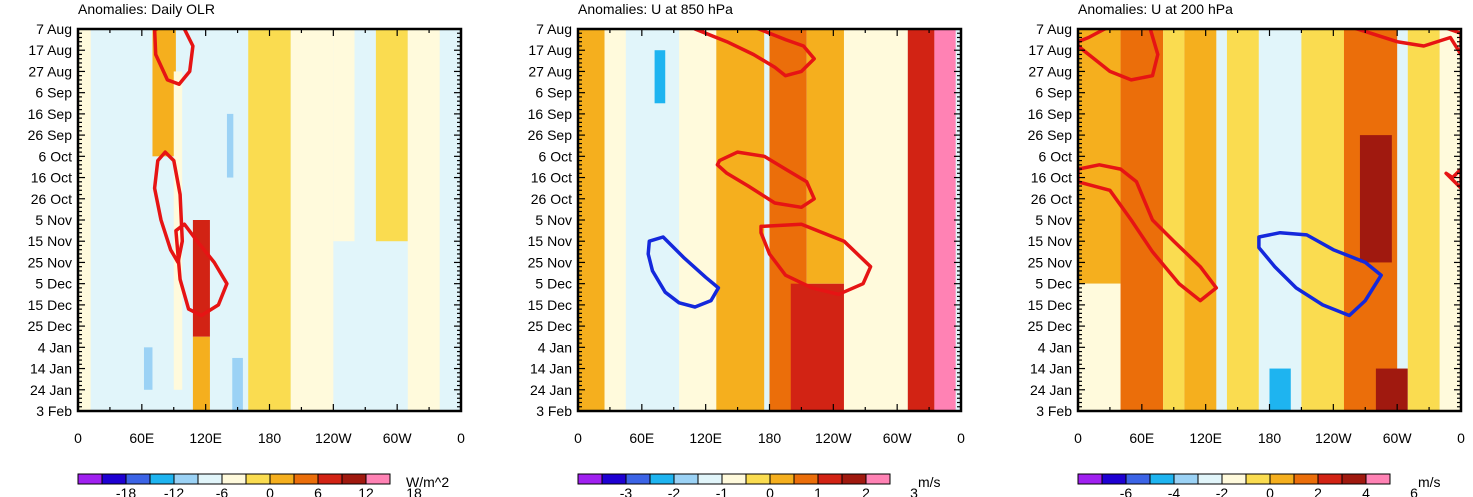 This screenshot has height=497, width=1473. Describe the element at coordinates (414, 491) in the screenshot. I see `colorbar-label: 18` at that location.